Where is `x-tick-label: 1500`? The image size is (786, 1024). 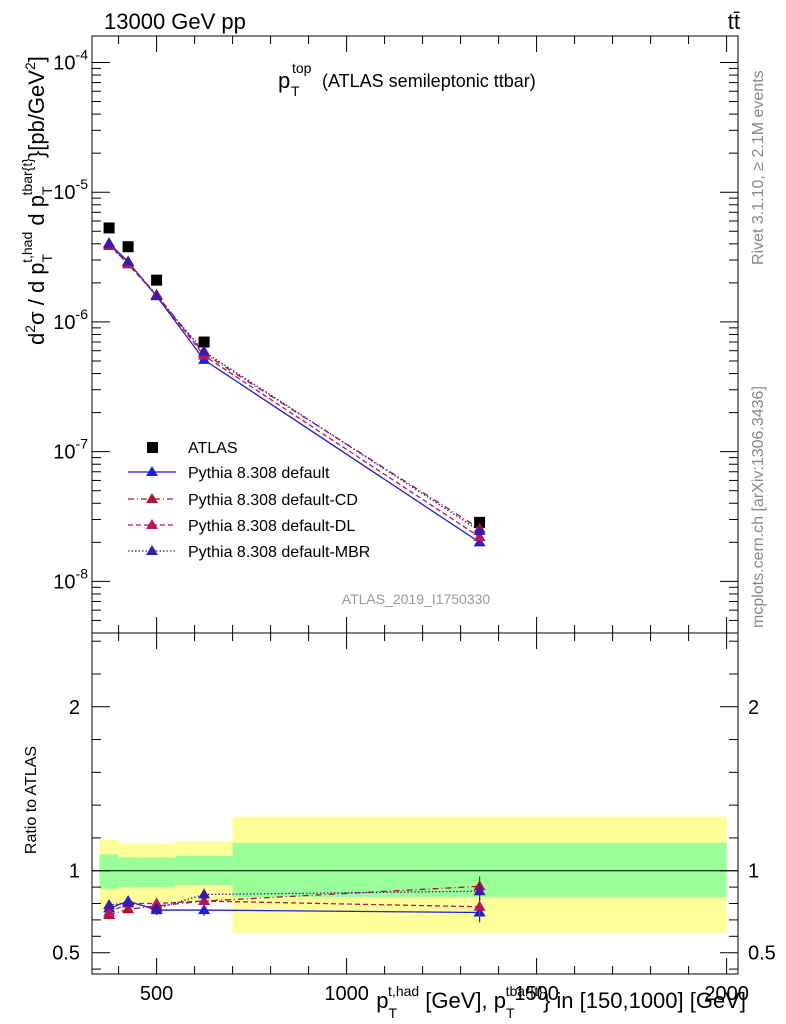 x-tick-label: 1500 is located at coordinates (536, 994).